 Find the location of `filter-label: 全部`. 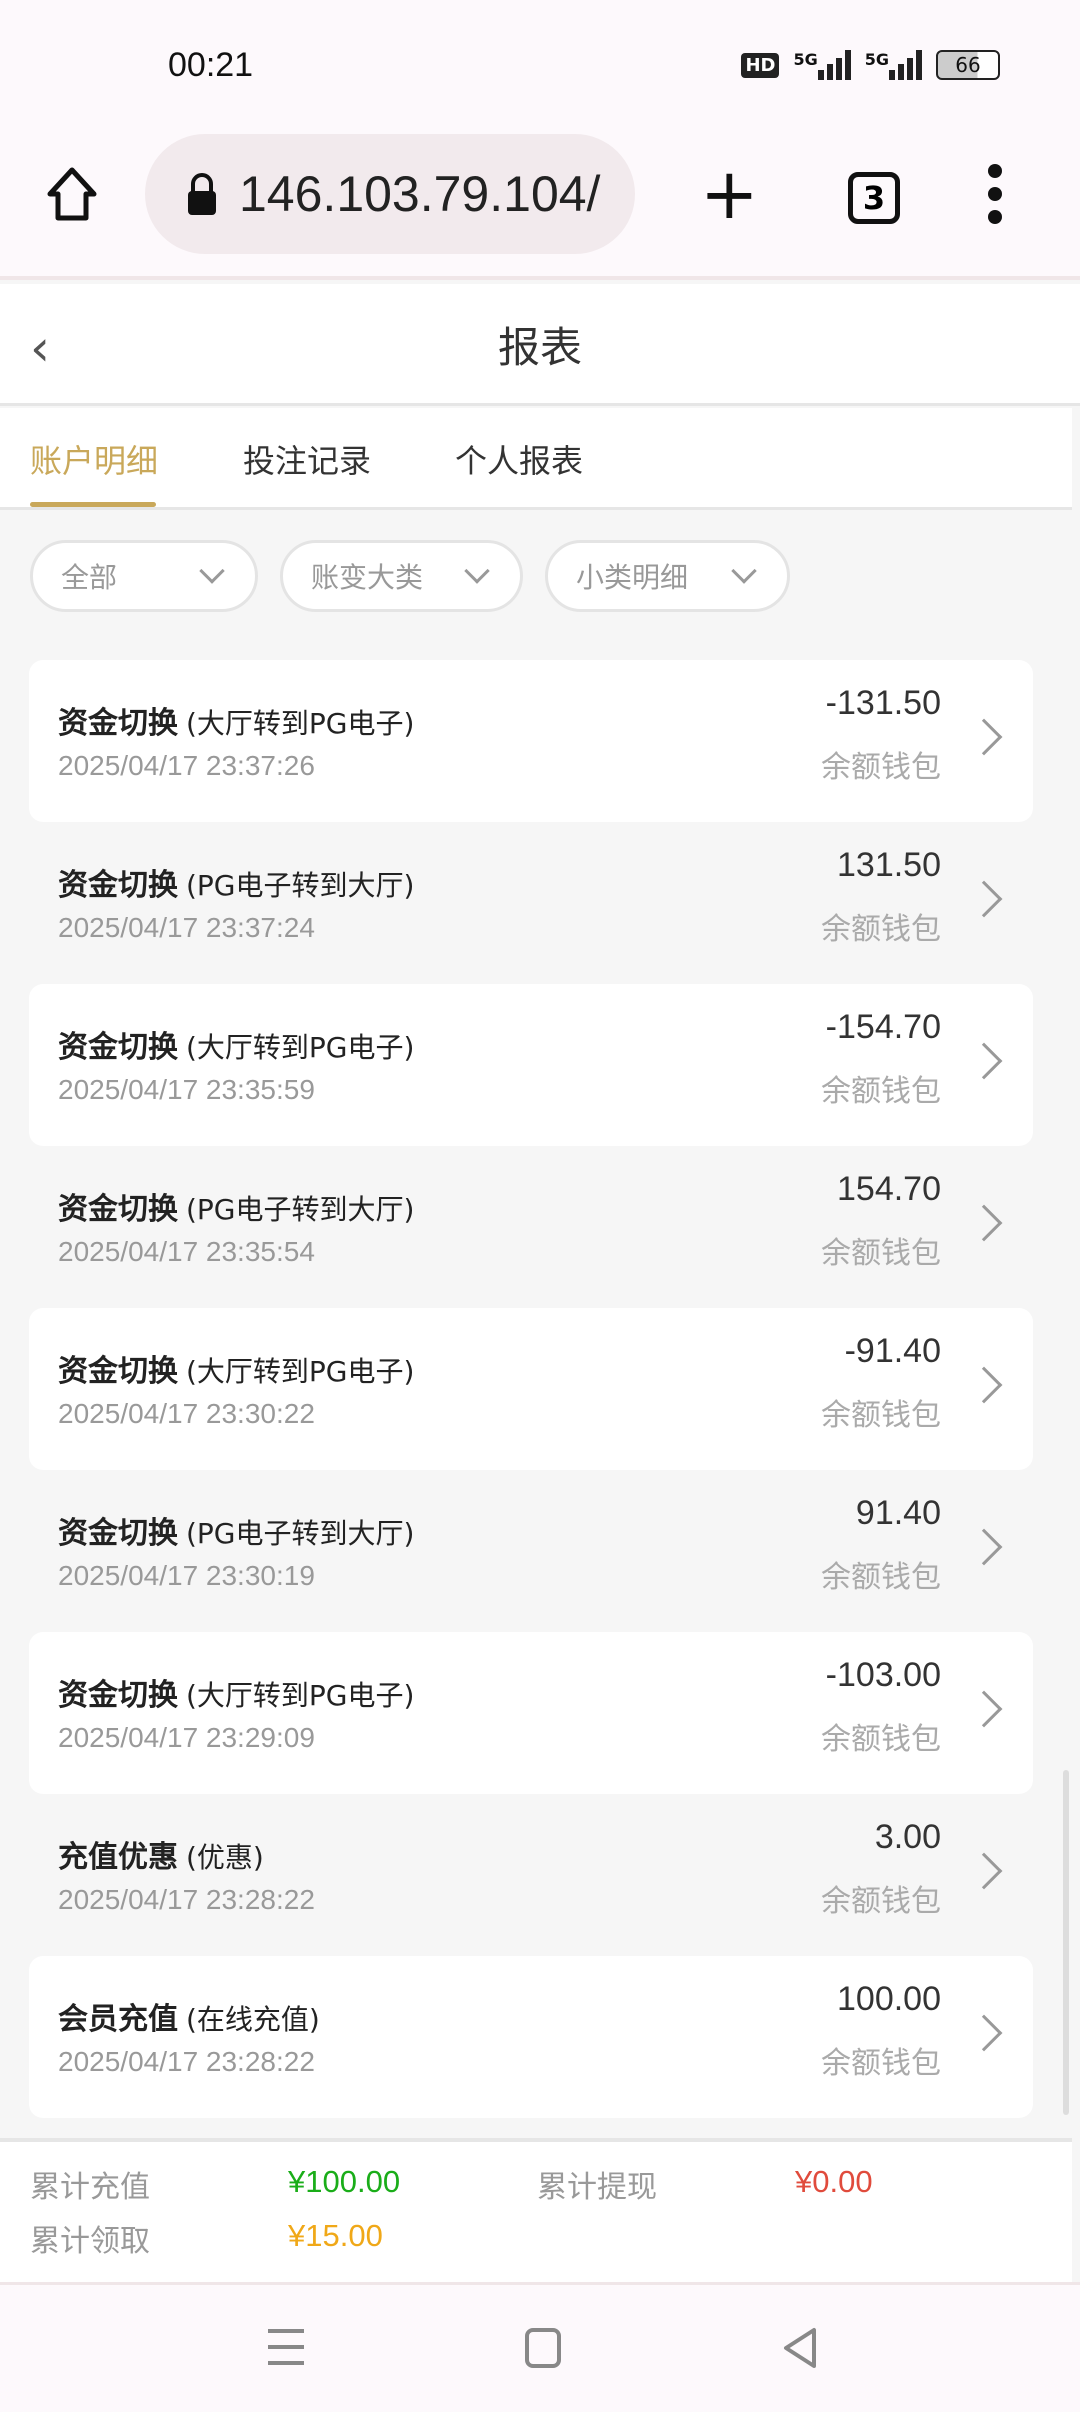

filter-label: 全部 is located at coordinates (89, 577).